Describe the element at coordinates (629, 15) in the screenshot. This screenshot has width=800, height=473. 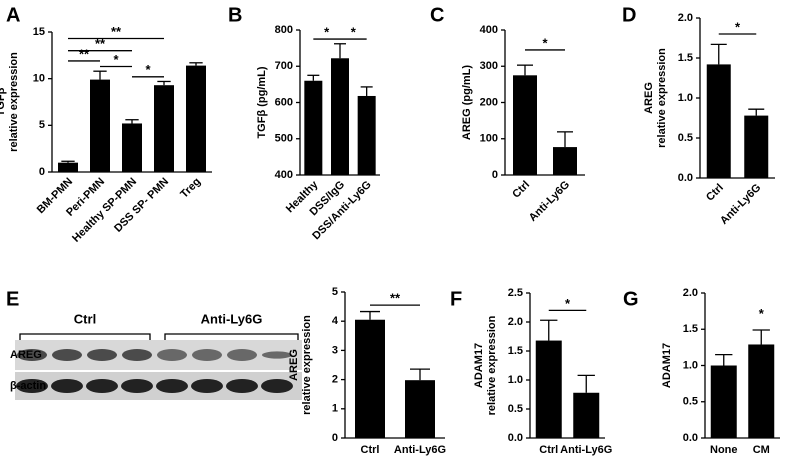
I see `panel-letter: D` at that location.